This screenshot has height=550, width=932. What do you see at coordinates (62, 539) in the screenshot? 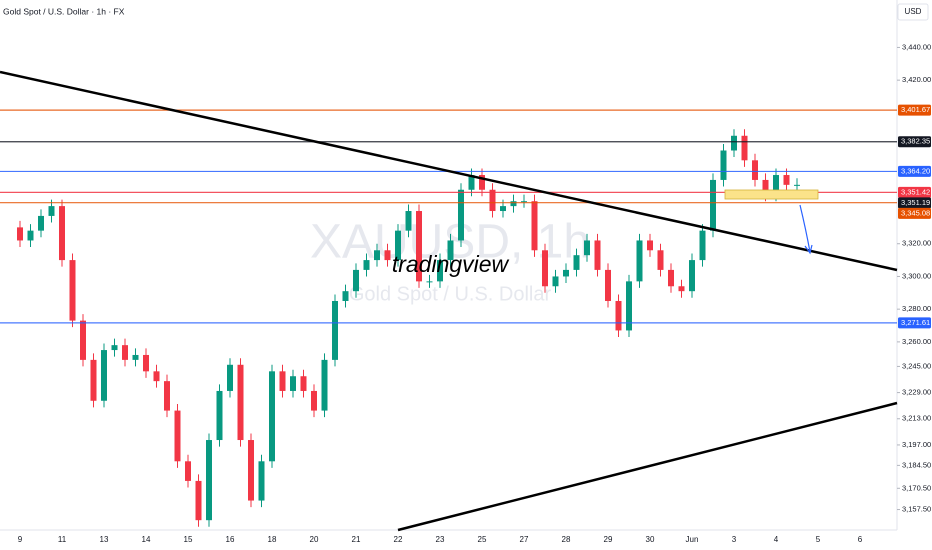
I see `x-tick-label: 11` at bounding box center [62, 539].